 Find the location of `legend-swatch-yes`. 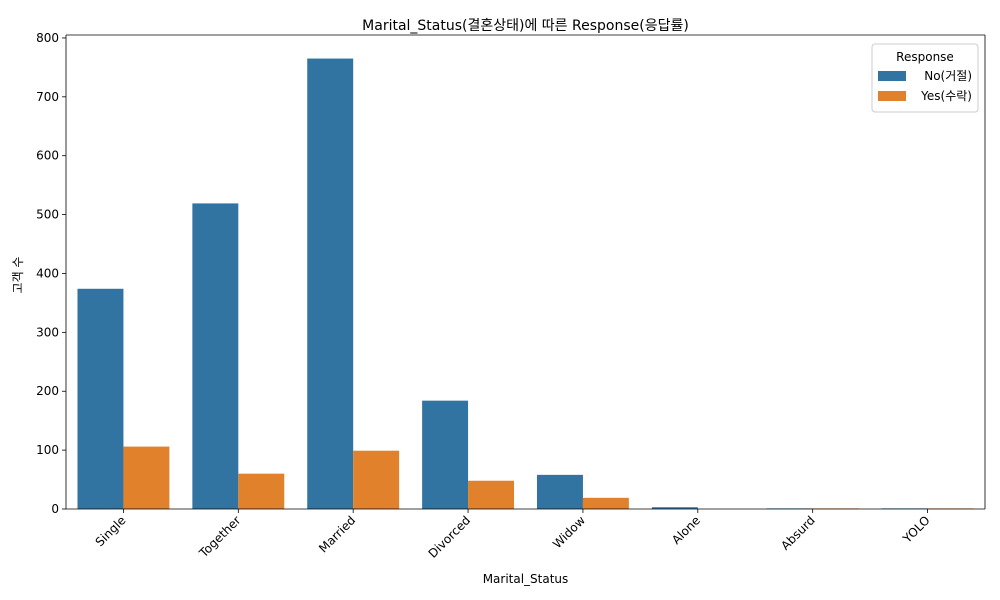

legend-swatch-yes is located at coordinates (892, 96).